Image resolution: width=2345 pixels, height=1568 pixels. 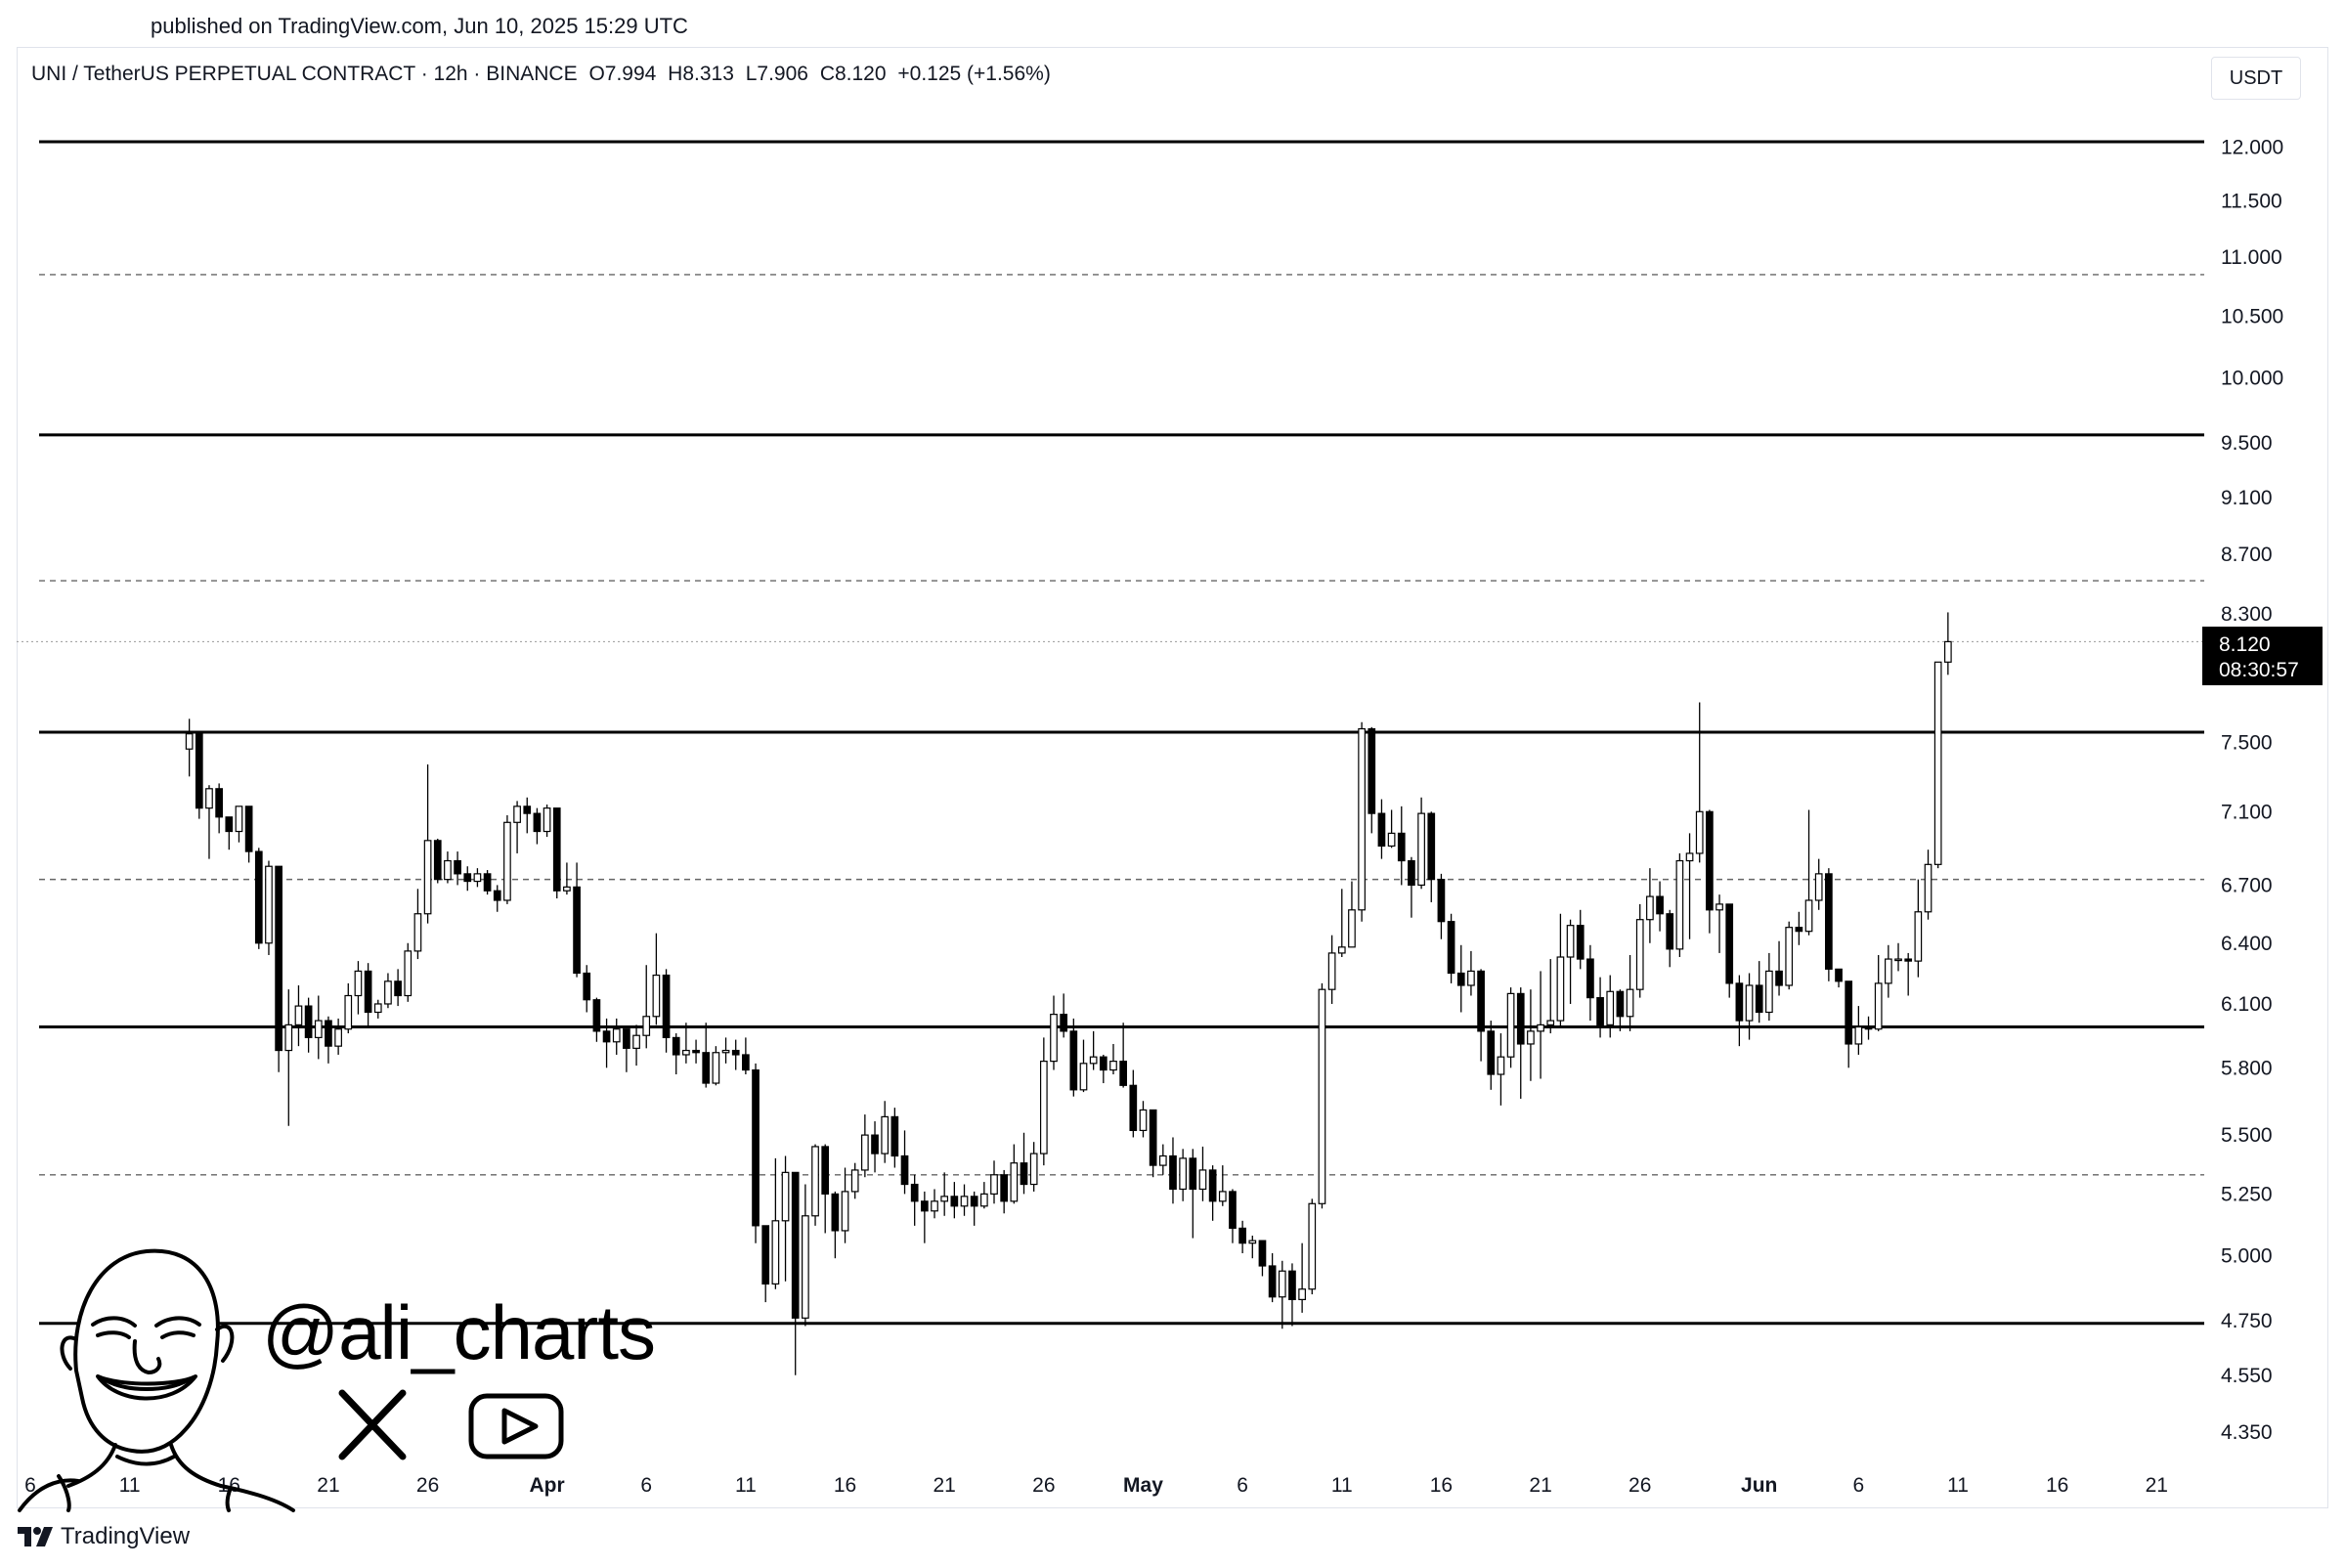 What do you see at coordinates (2256, 78) in the screenshot?
I see `currency-button: USDT` at bounding box center [2256, 78].